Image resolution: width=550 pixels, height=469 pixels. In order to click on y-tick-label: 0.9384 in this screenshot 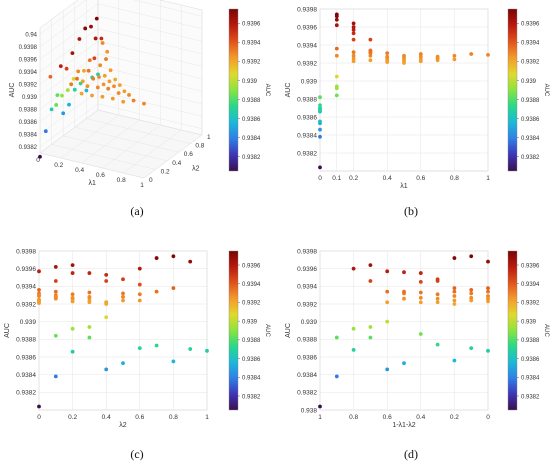, I will do `click(307, 135)`.